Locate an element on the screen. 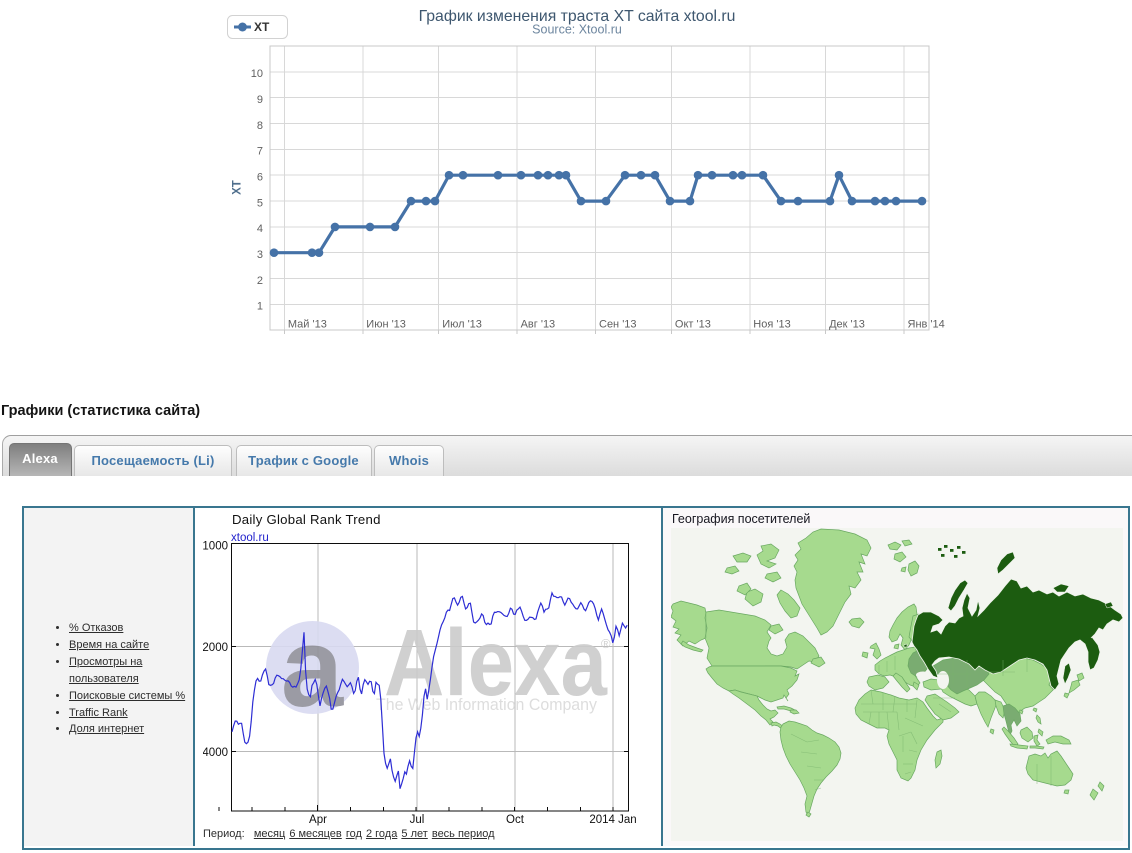  svg-text: Source: Xtool.ru is located at coordinates (577, 30).